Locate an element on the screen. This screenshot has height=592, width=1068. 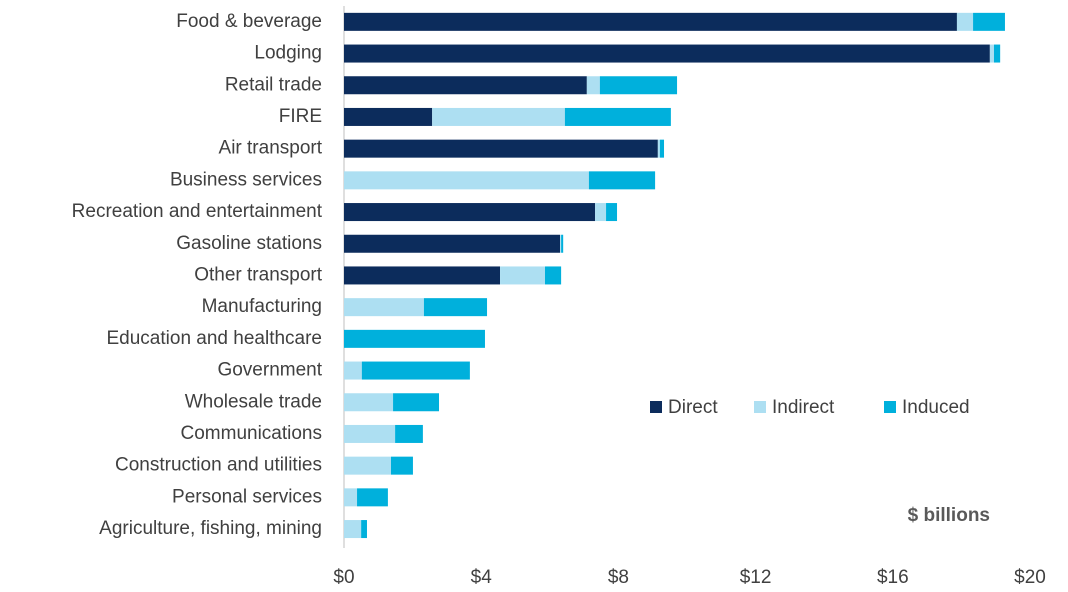
legend-label: Indirect is located at coordinates (803, 407).